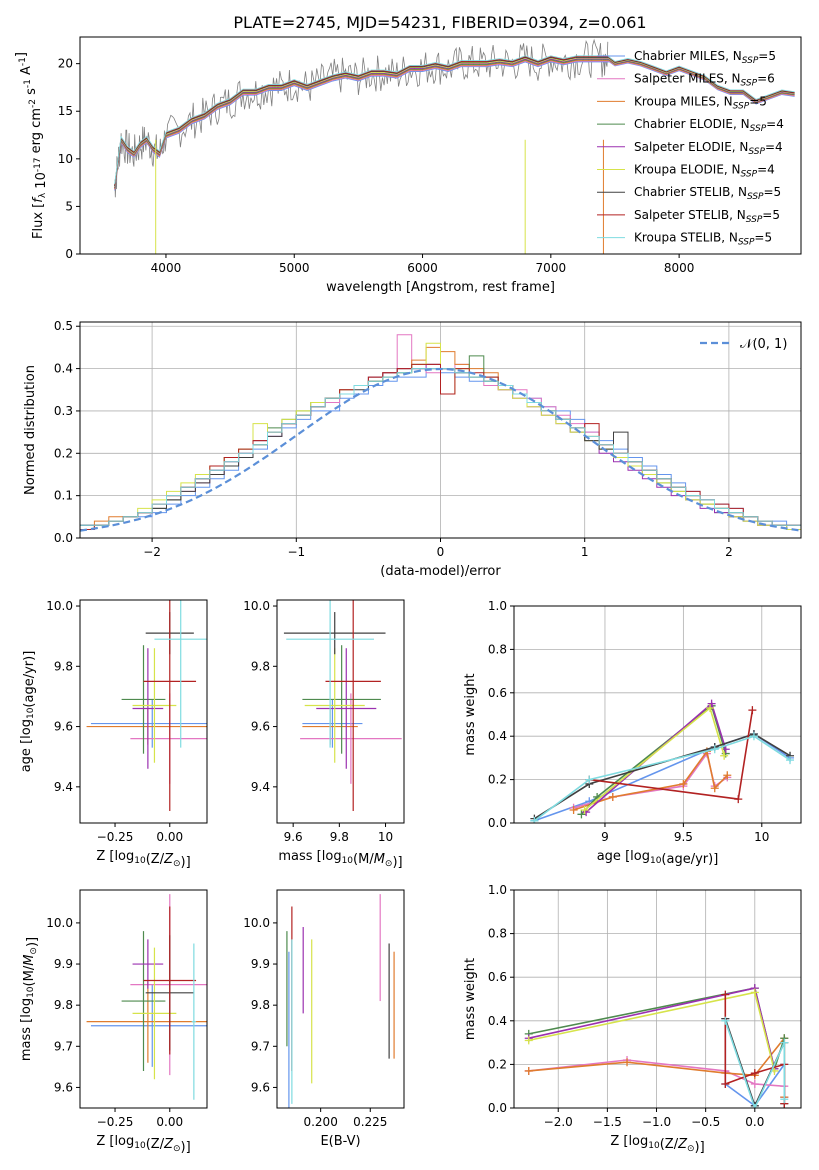 The height and width of the screenshot is (1170, 819). Describe the element at coordinates (703, 239) in the screenshot. I see `legend-label: Kroupa STELIB, NSSP=5` at that location.